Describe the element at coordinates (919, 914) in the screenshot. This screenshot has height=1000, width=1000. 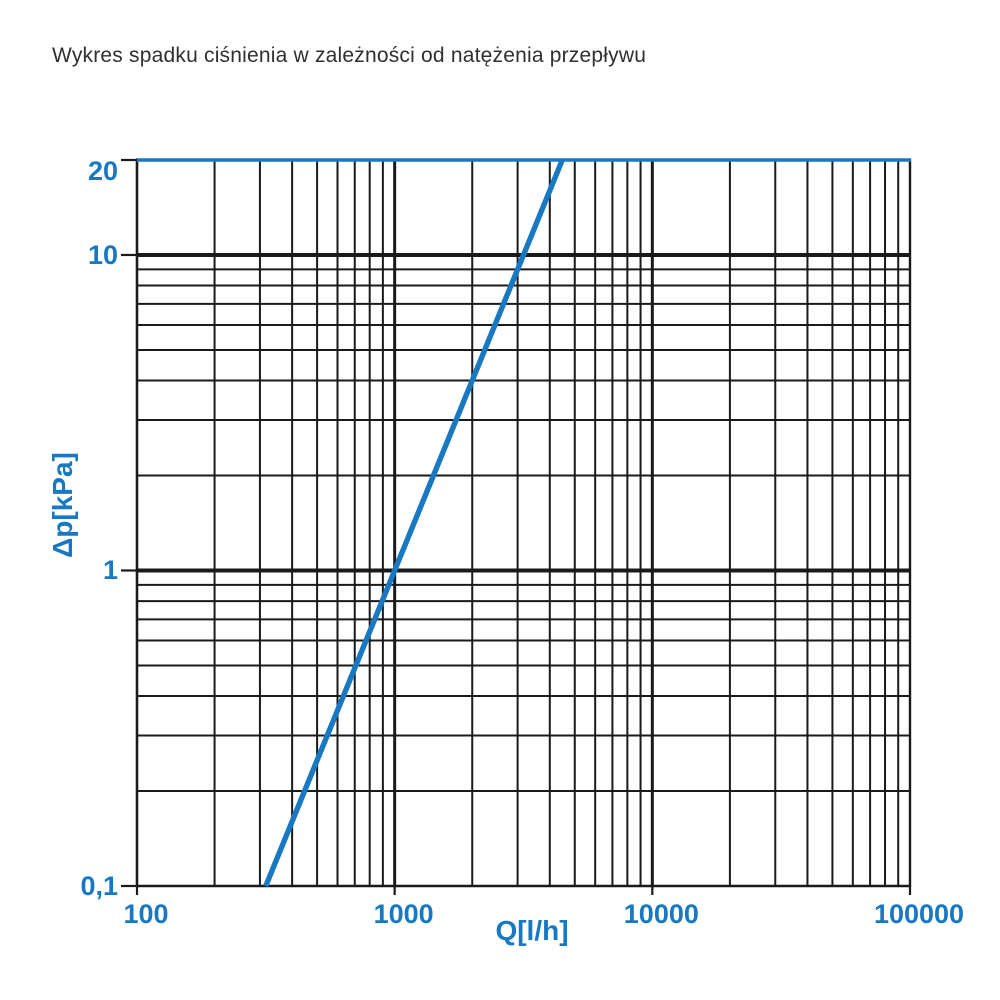
I see `x-tick-label: 100000` at that location.